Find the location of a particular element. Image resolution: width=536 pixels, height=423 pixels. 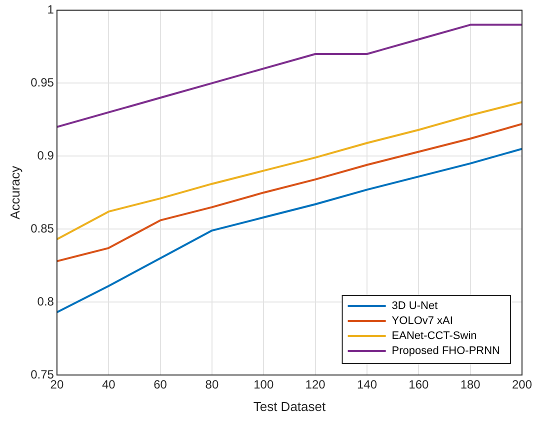

x-tick-label: 100 is located at coordinates (264, 385).